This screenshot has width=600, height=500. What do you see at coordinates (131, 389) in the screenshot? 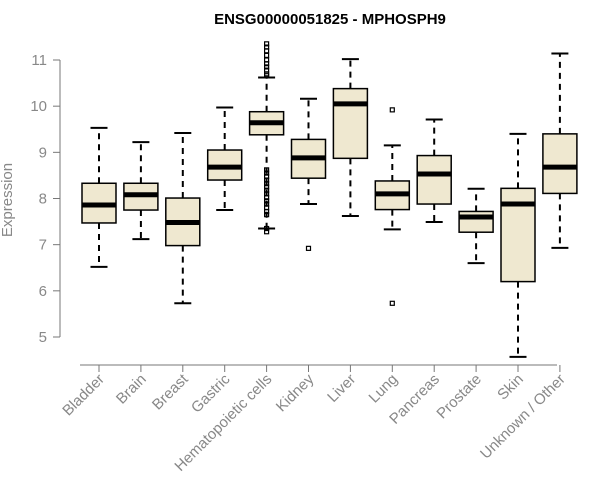
I see `x-tick-label: Brain` at bounding box center [131, 389].